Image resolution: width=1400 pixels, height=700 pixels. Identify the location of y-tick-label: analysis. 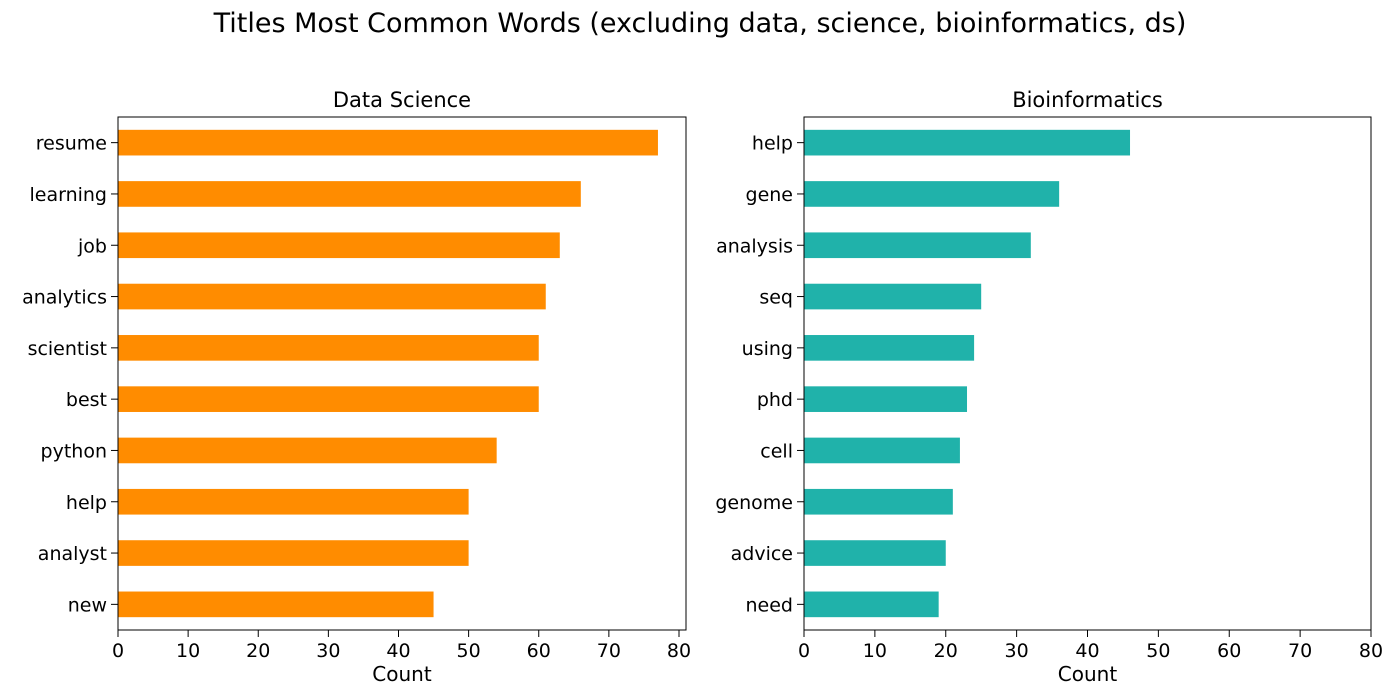
(754, 246).